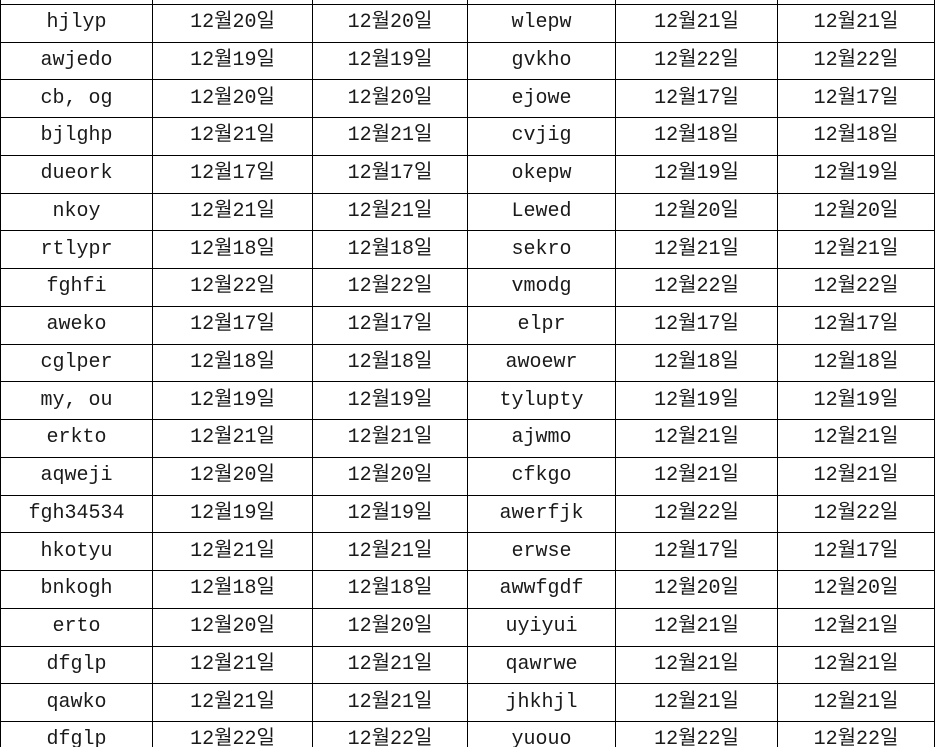 The height and width of the screenshot is (747, 939). Describe the element at coordinates (76, 627) in the screenshot. I see `name-cell: erto` at that location.